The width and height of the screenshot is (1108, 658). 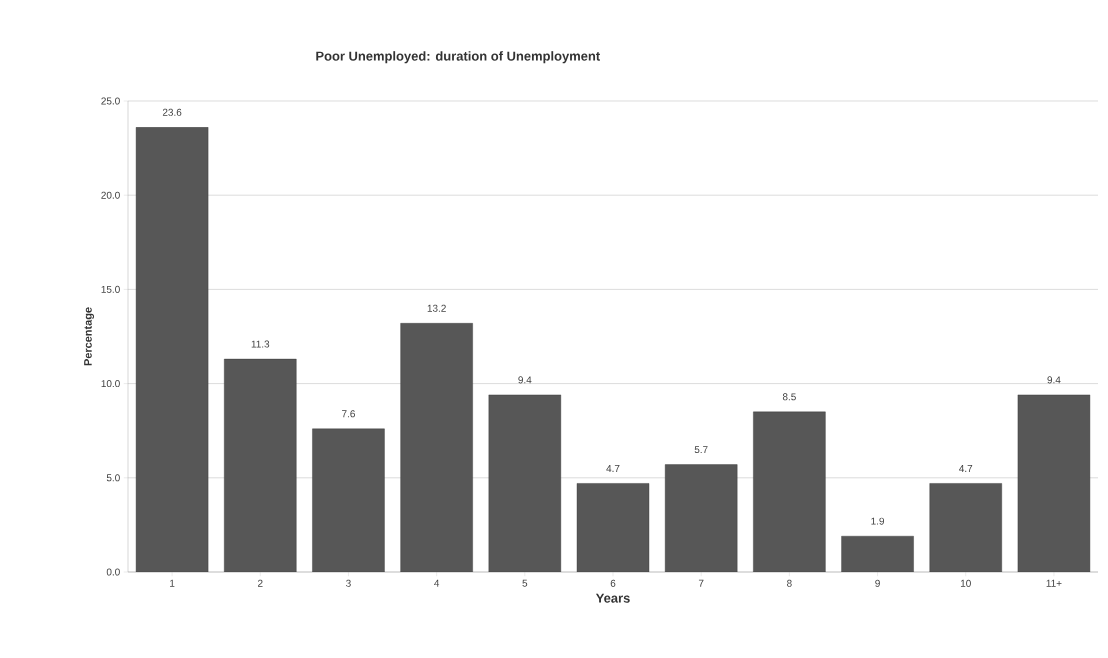 I want to click on chart-title: Poor Unemployed: duration of Unemployment, so click(x=458, y=57).